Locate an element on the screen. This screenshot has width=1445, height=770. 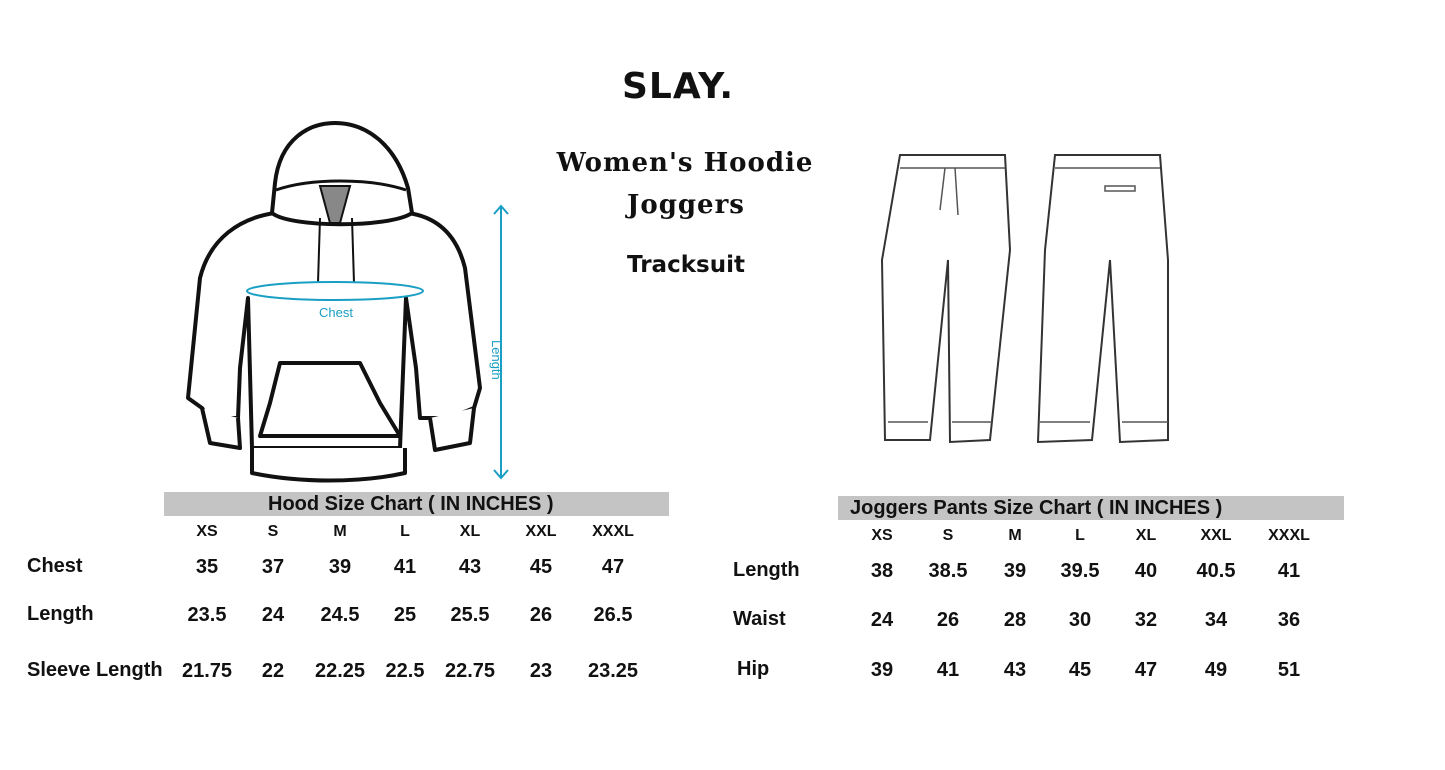
measurement-cell: 34 is located at coordinates (1216, 620).